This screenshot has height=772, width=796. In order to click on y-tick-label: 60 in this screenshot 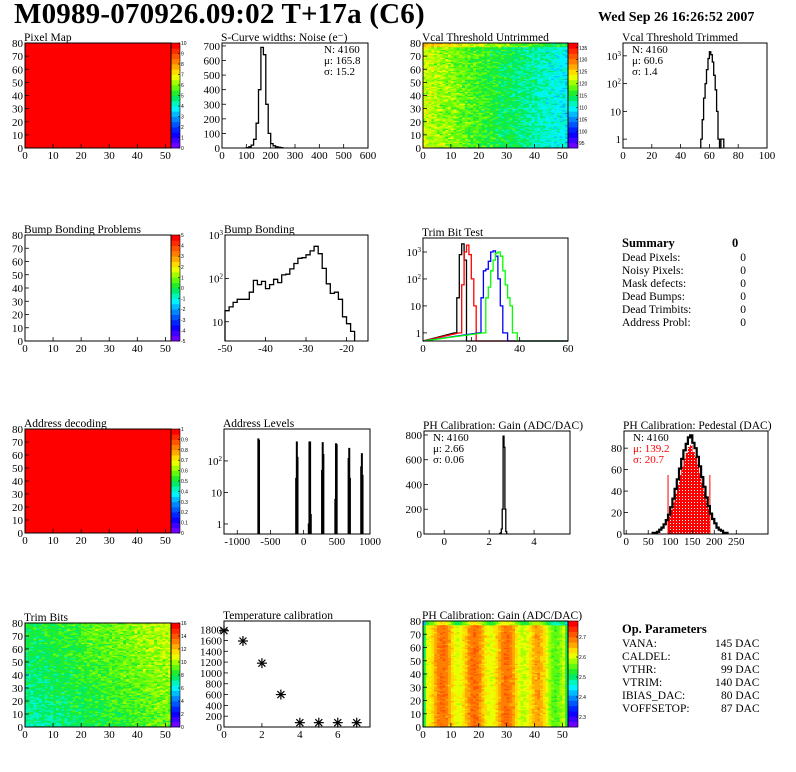, I will do `click(18, 263)`.